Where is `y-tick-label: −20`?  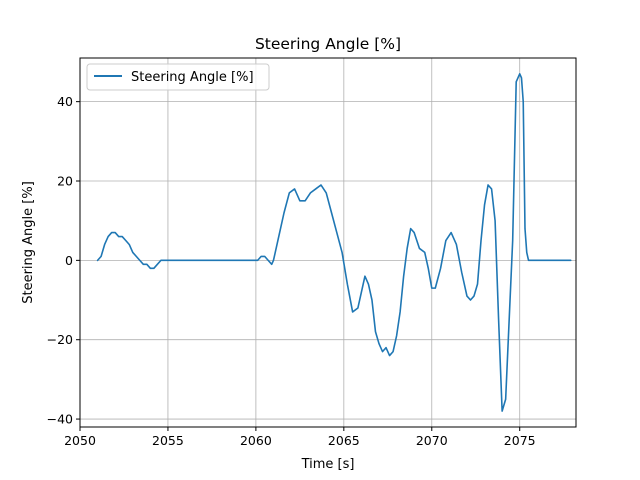
y-tick-label: −20 is located at coordinates (60, 339).